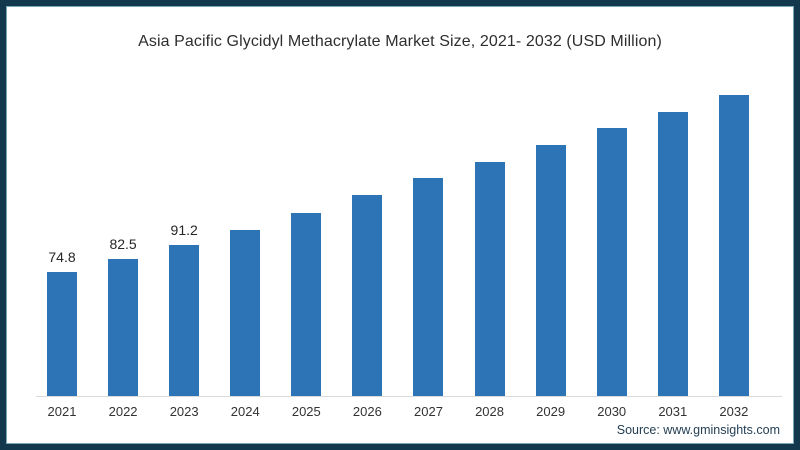  What do you see at coordinates (62, 334) in the screenshot?
I see `bar-2021` at bounding box center [62, 334].